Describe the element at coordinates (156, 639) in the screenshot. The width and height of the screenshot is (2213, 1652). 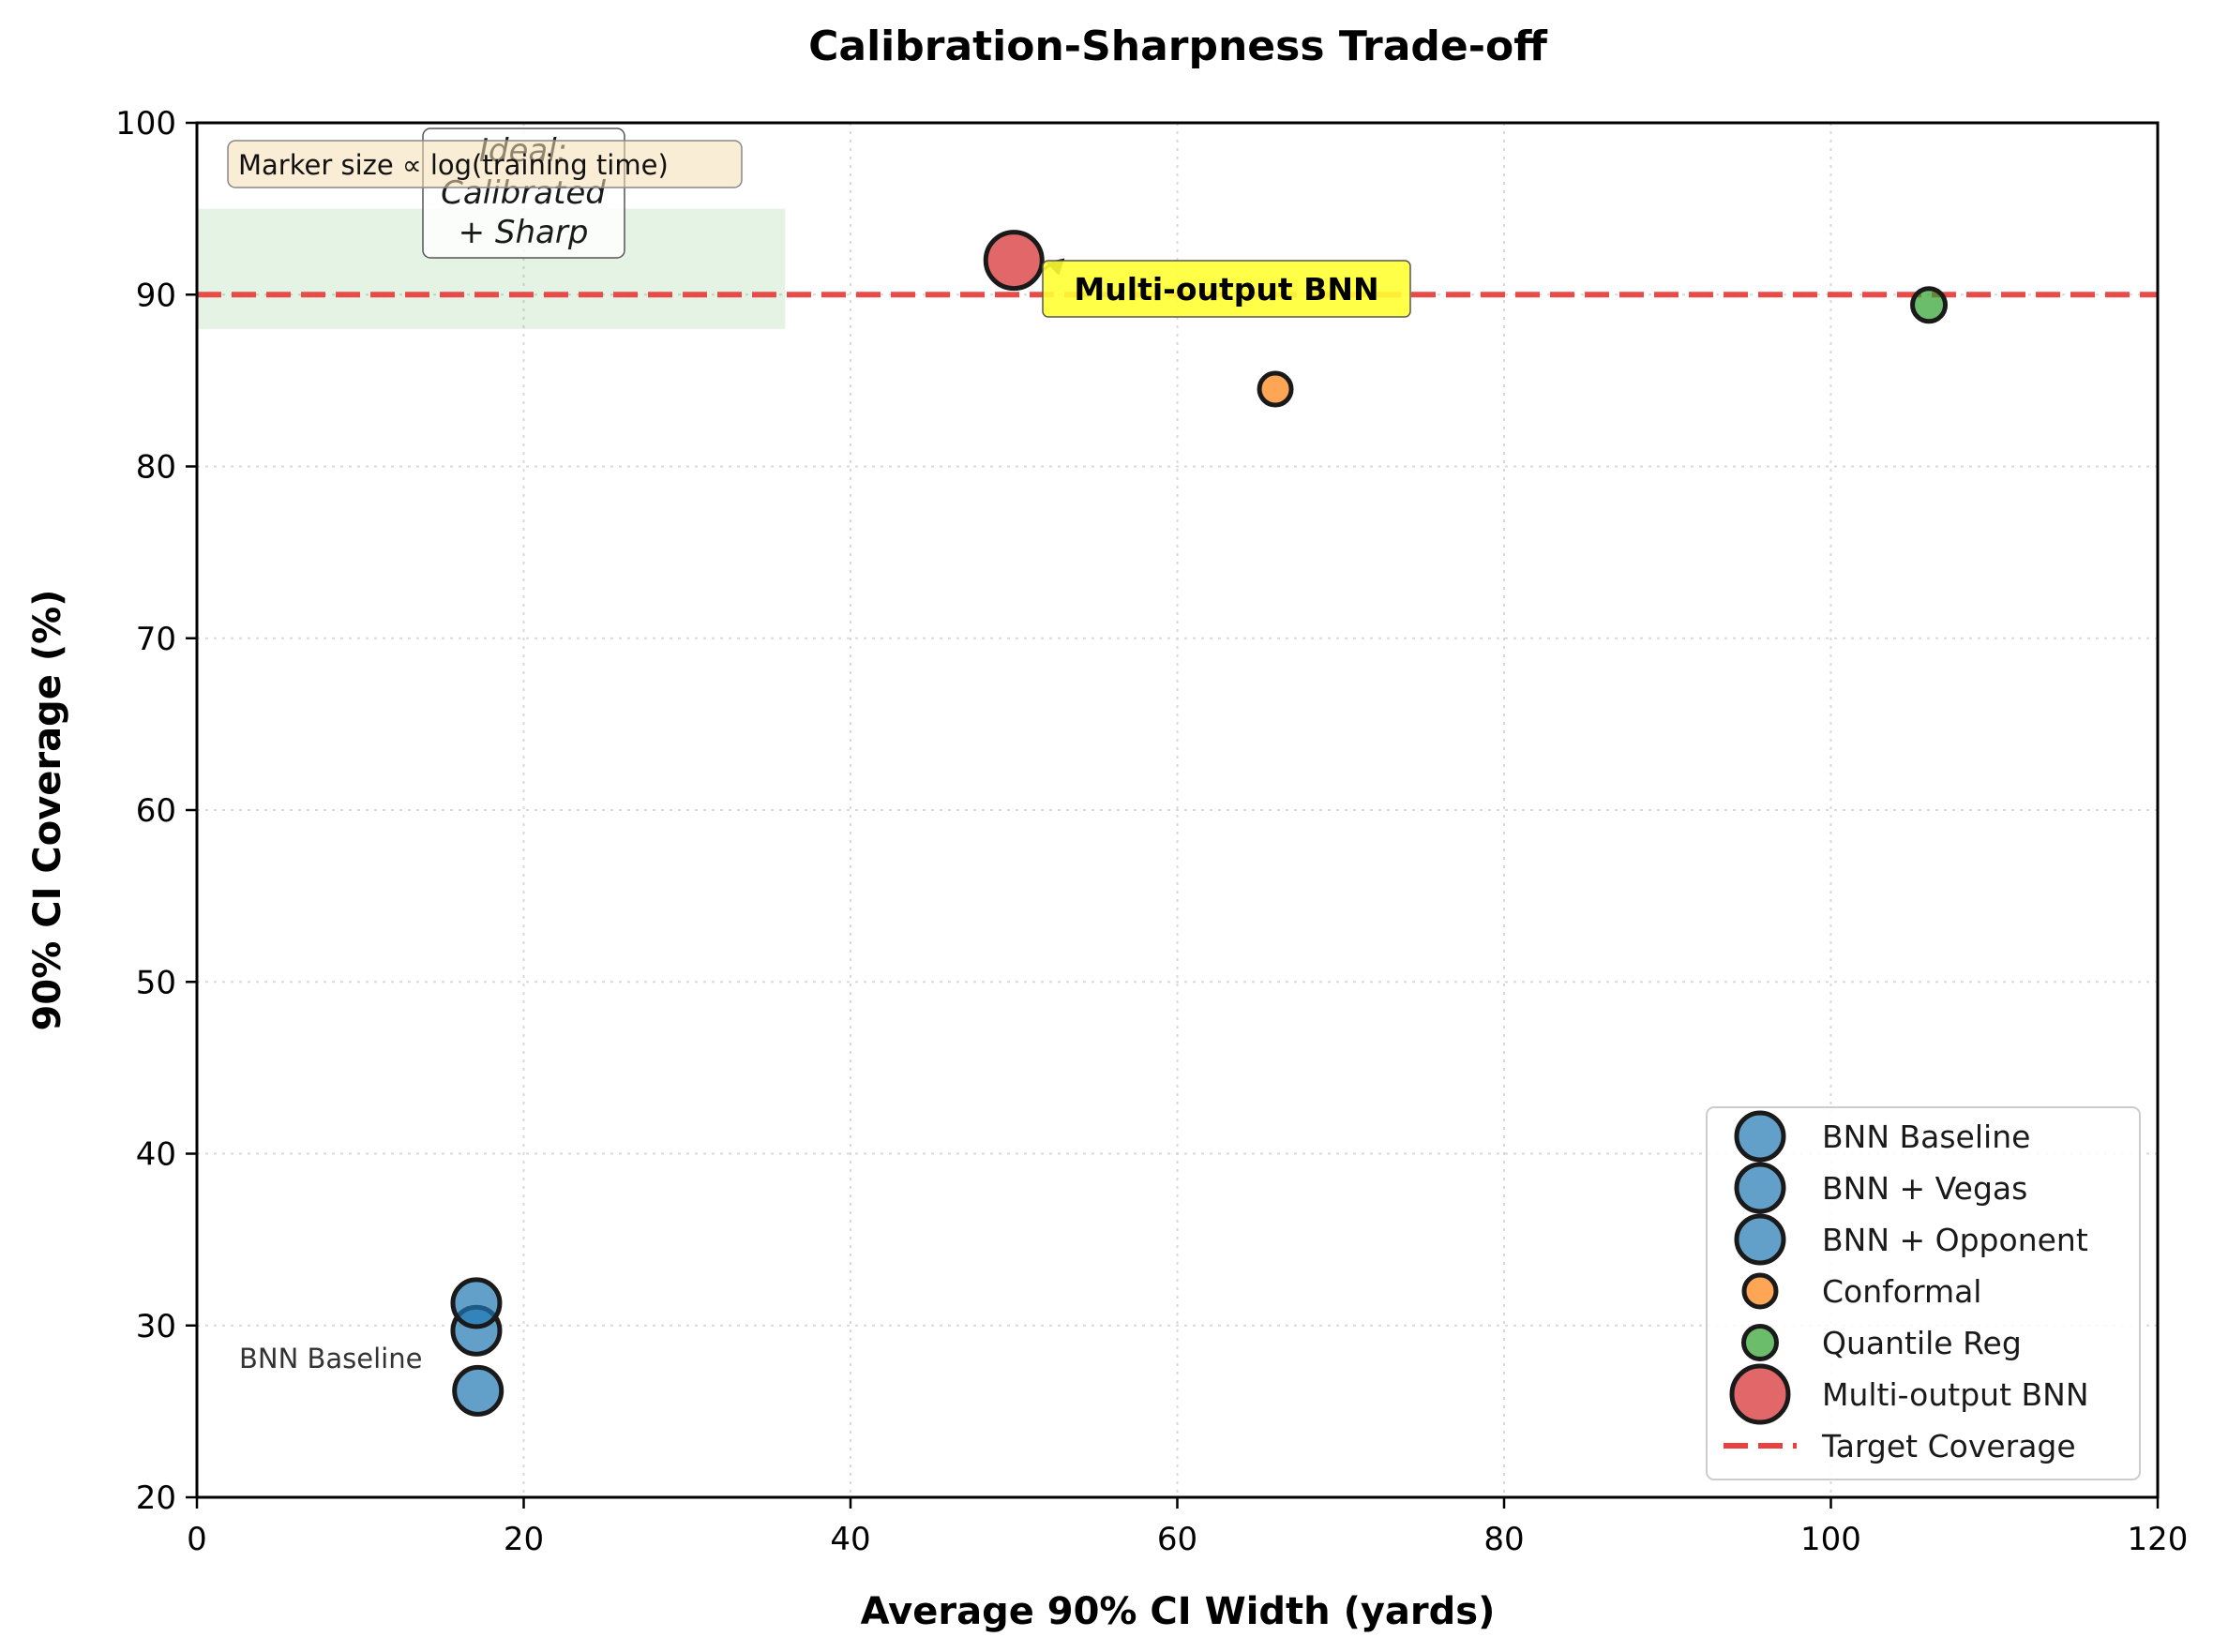
I see `y-tick-label: 70` at that location.